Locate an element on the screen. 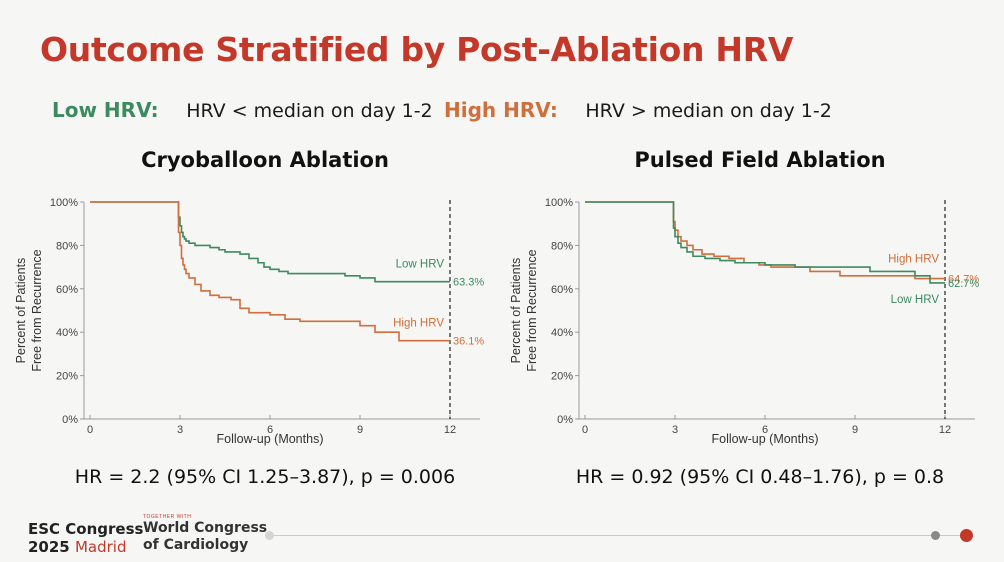  slide-title: Outcome Stratified by Post-Ablation HRV is located at coordinates (417, 49).